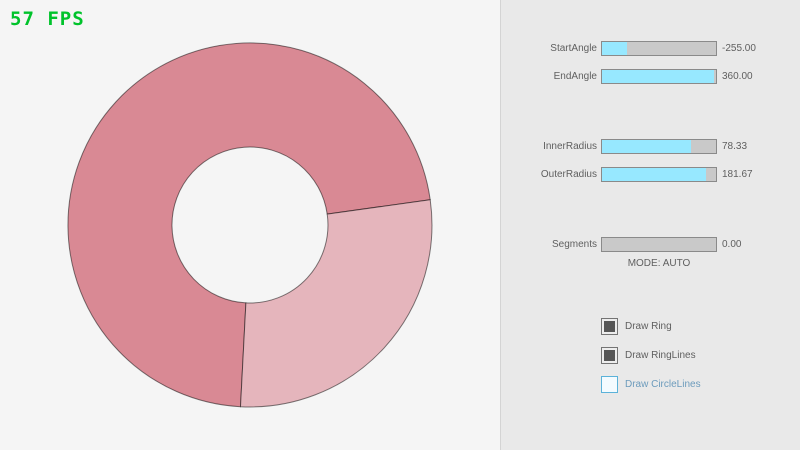  I want to click on segments-value: 0.00, so click(732, 244).